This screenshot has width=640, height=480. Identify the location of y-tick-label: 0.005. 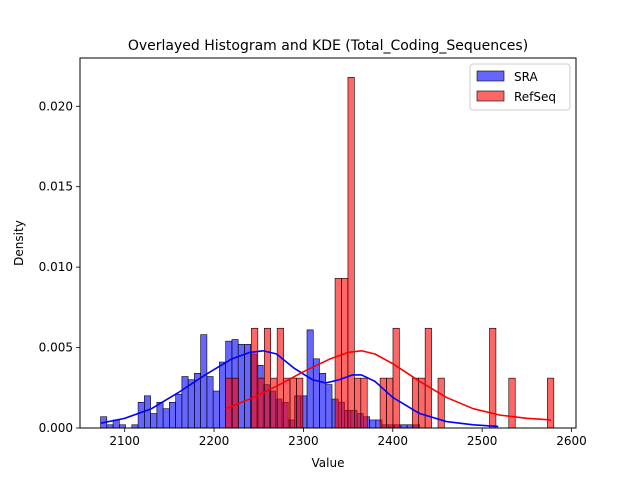
(56, 348).